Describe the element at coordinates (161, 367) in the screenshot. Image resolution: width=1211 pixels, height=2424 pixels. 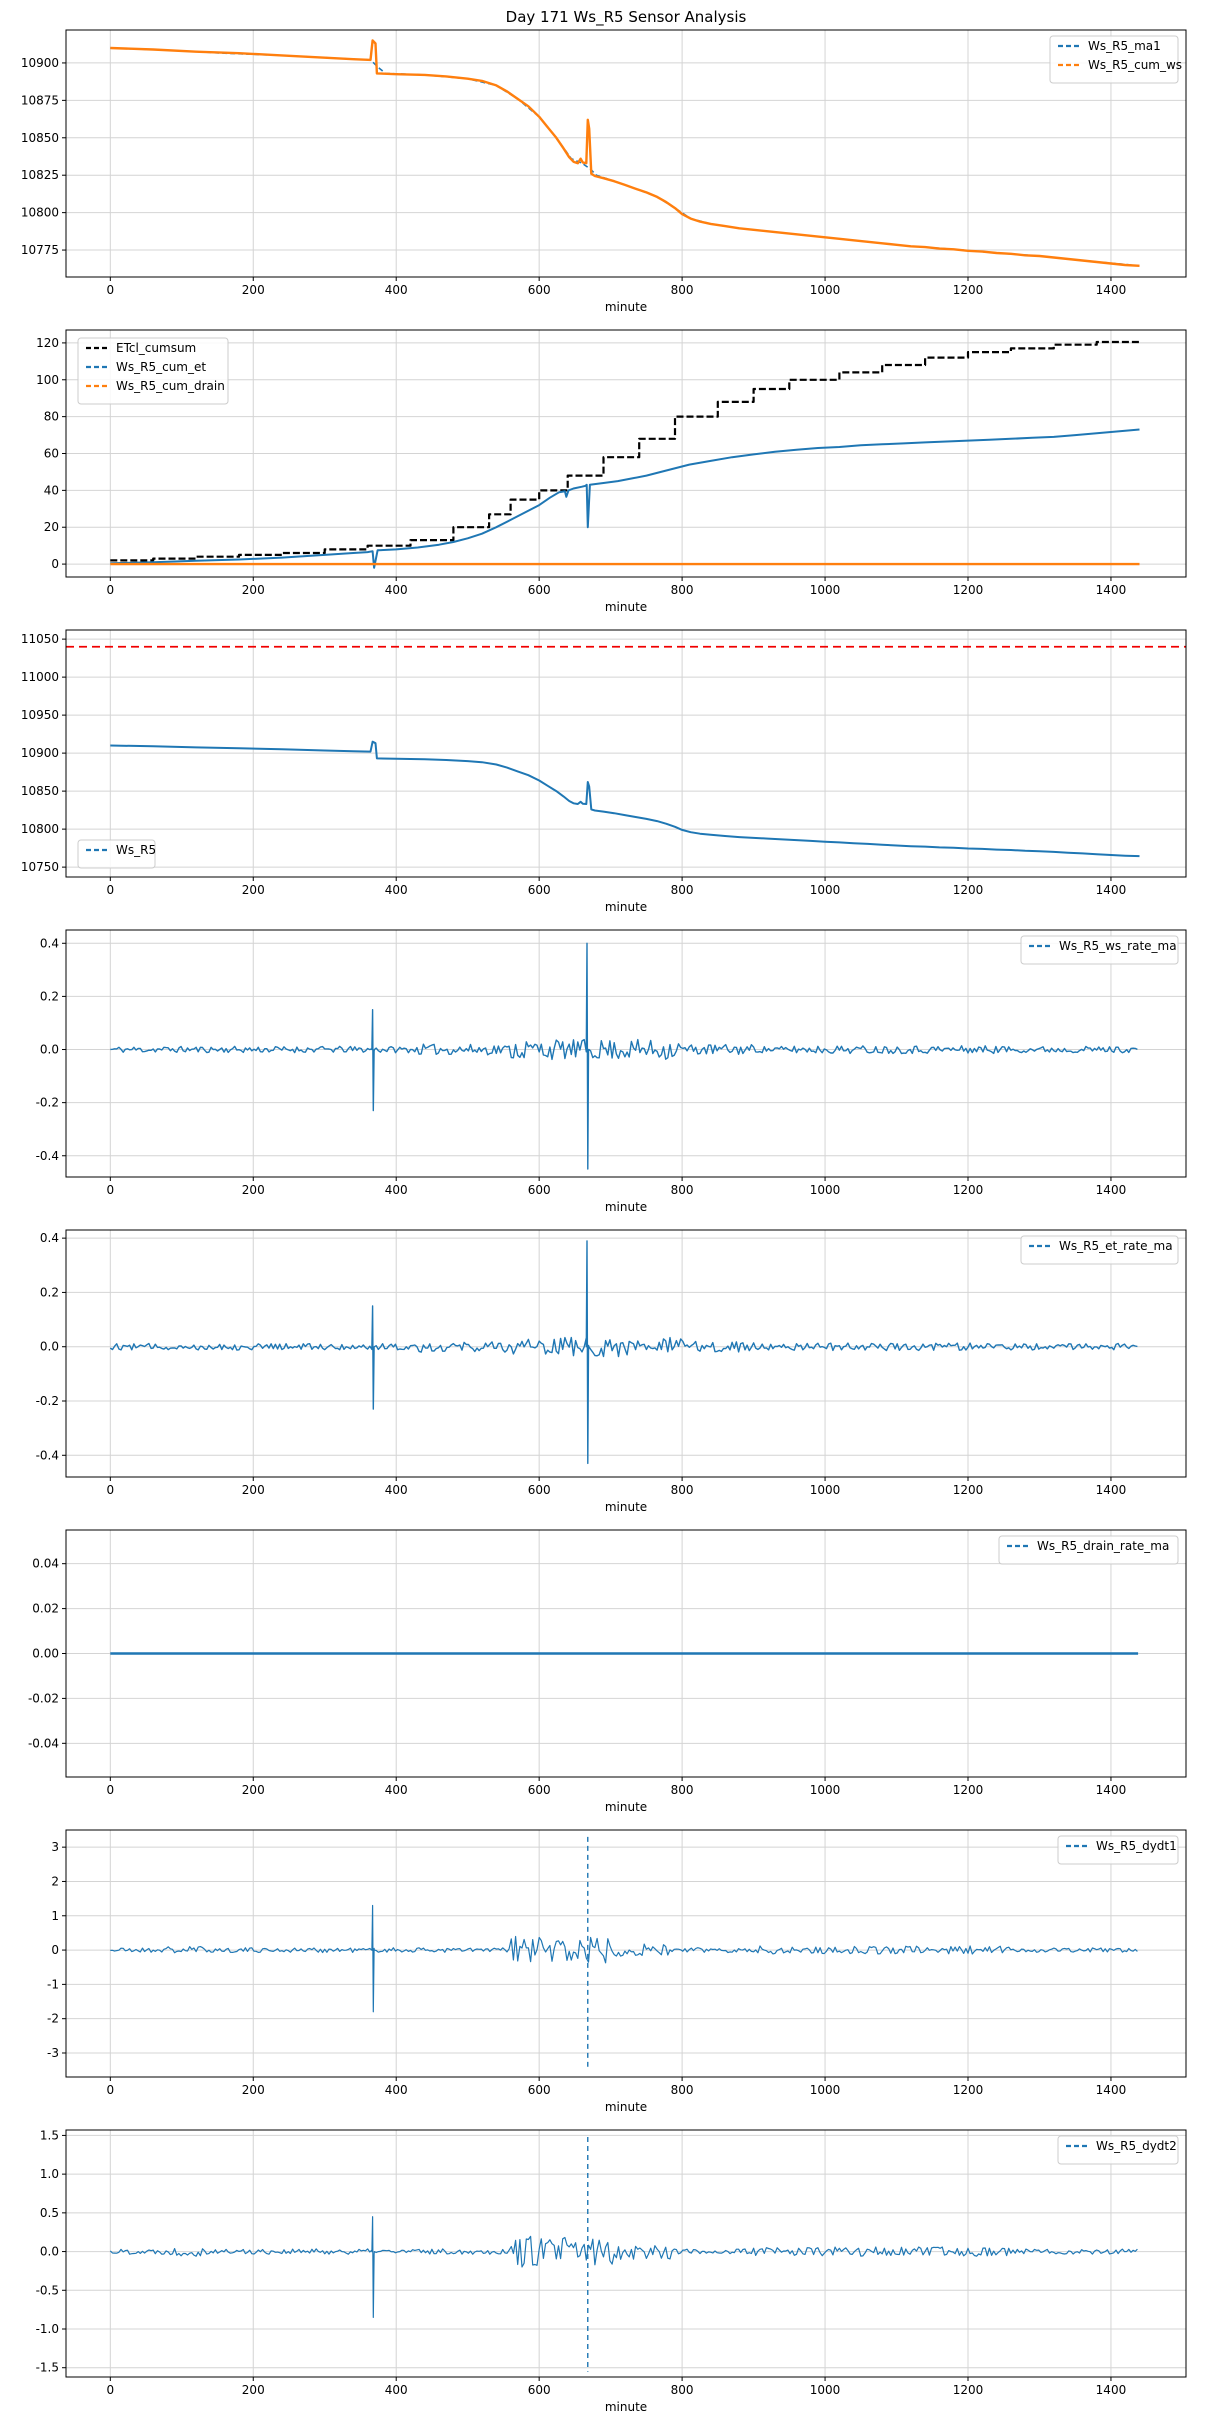
I see `legend-label: Ws_R5_cum_et` at that location.